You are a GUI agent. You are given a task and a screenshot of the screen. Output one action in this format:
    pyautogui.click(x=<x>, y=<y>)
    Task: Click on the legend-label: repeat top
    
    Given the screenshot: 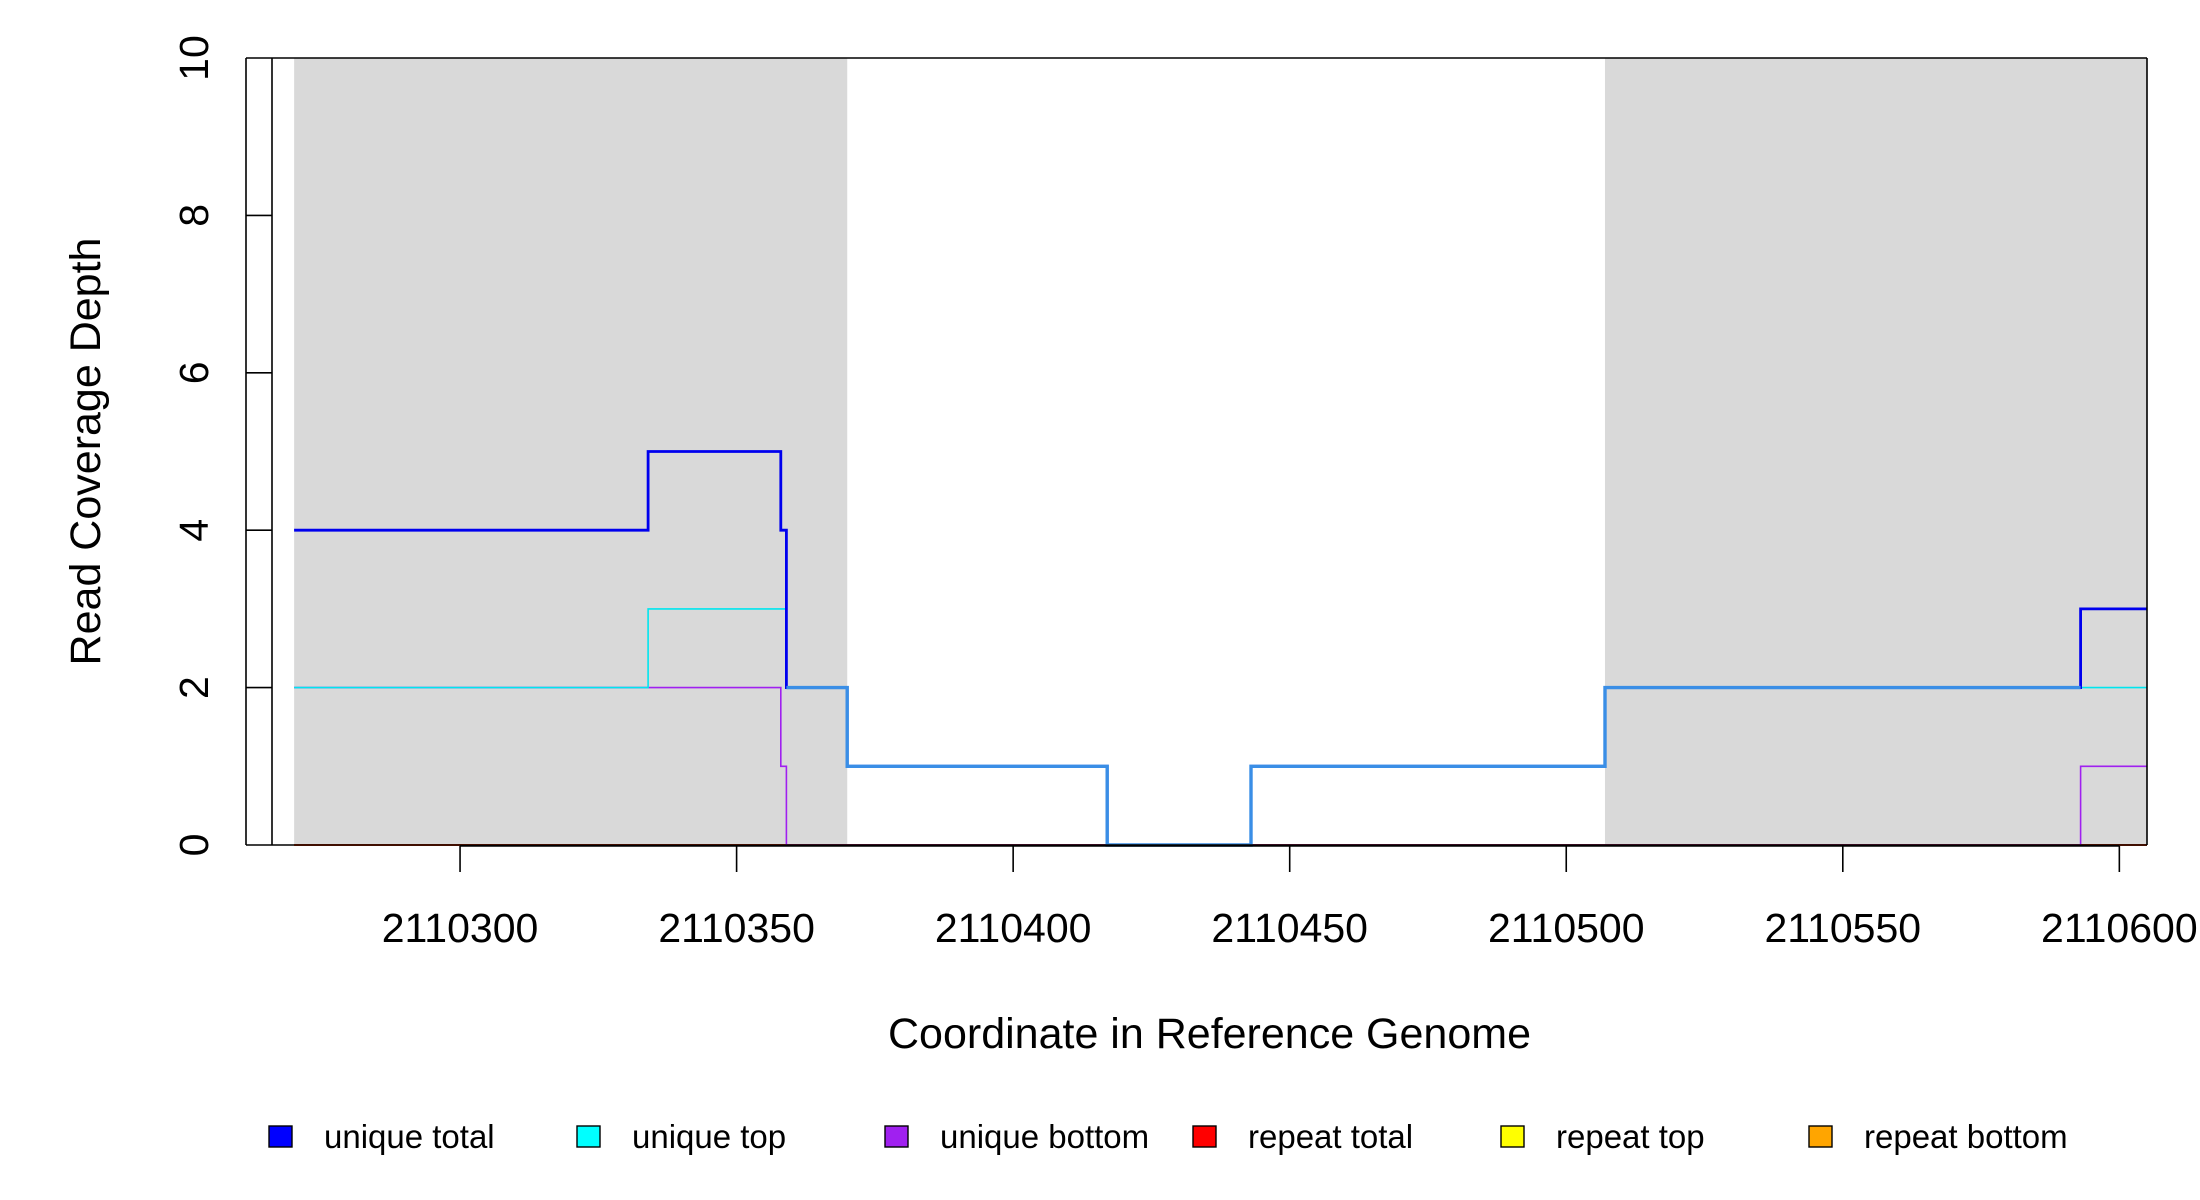 What is the action you would take?
    pyautogui.click(x=1630, y=1136)
    